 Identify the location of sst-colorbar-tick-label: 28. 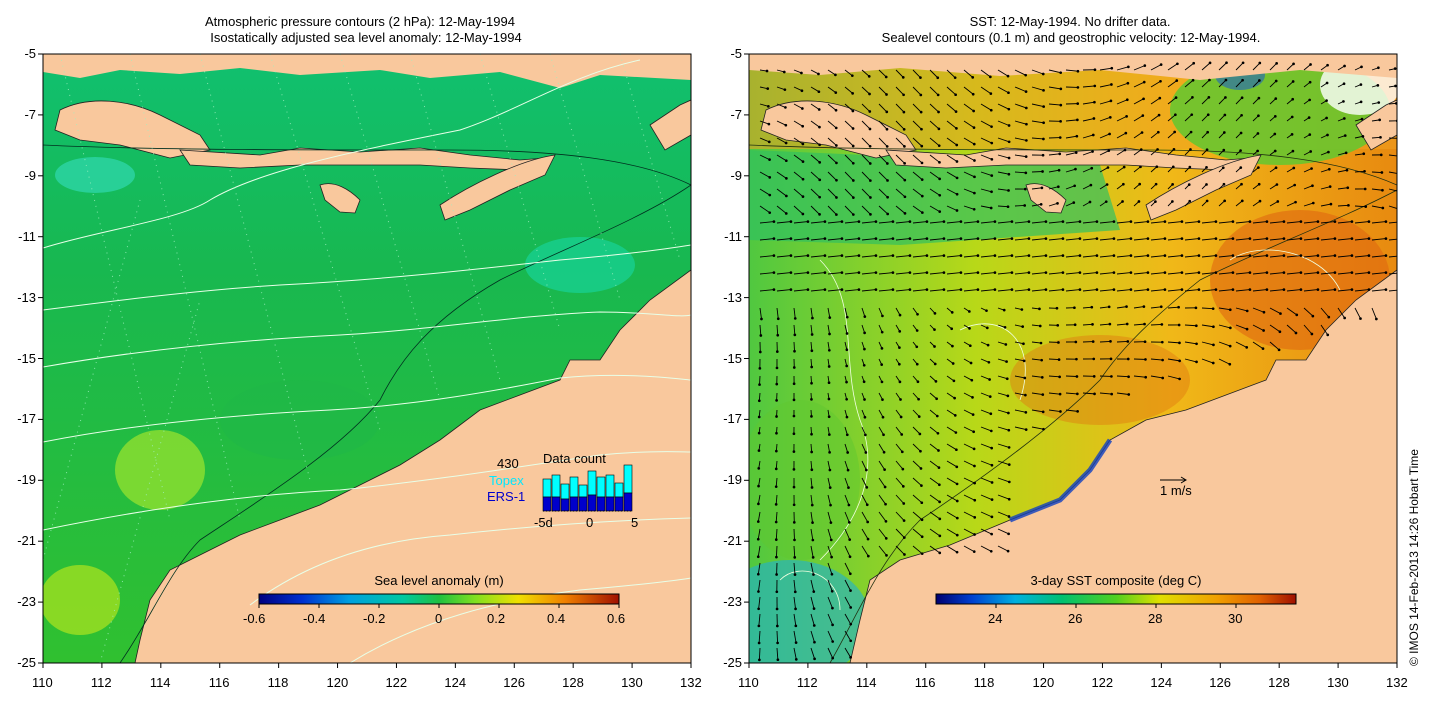
(1155, 618).